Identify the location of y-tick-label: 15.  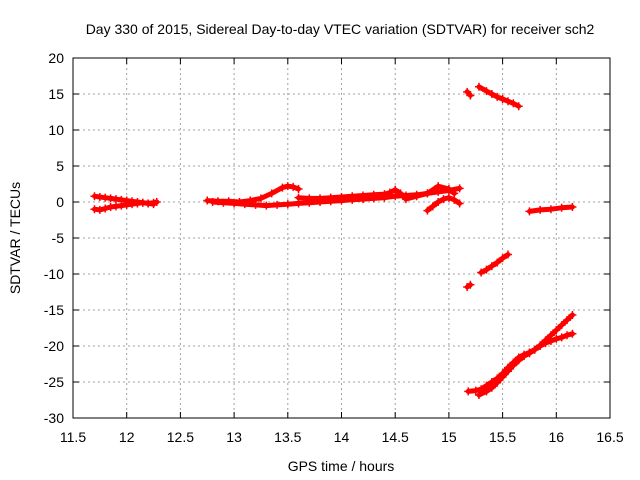
(56, 94).